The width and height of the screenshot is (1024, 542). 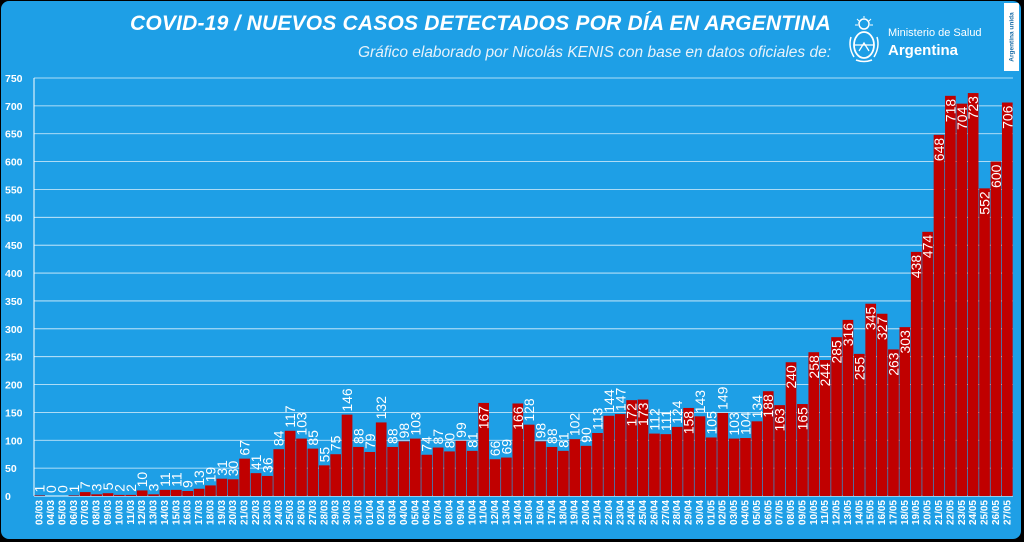 What do you see at coordinates (711, 423) in the screenshot?
I see `data-label: 105` at bounding box center [711, 423].